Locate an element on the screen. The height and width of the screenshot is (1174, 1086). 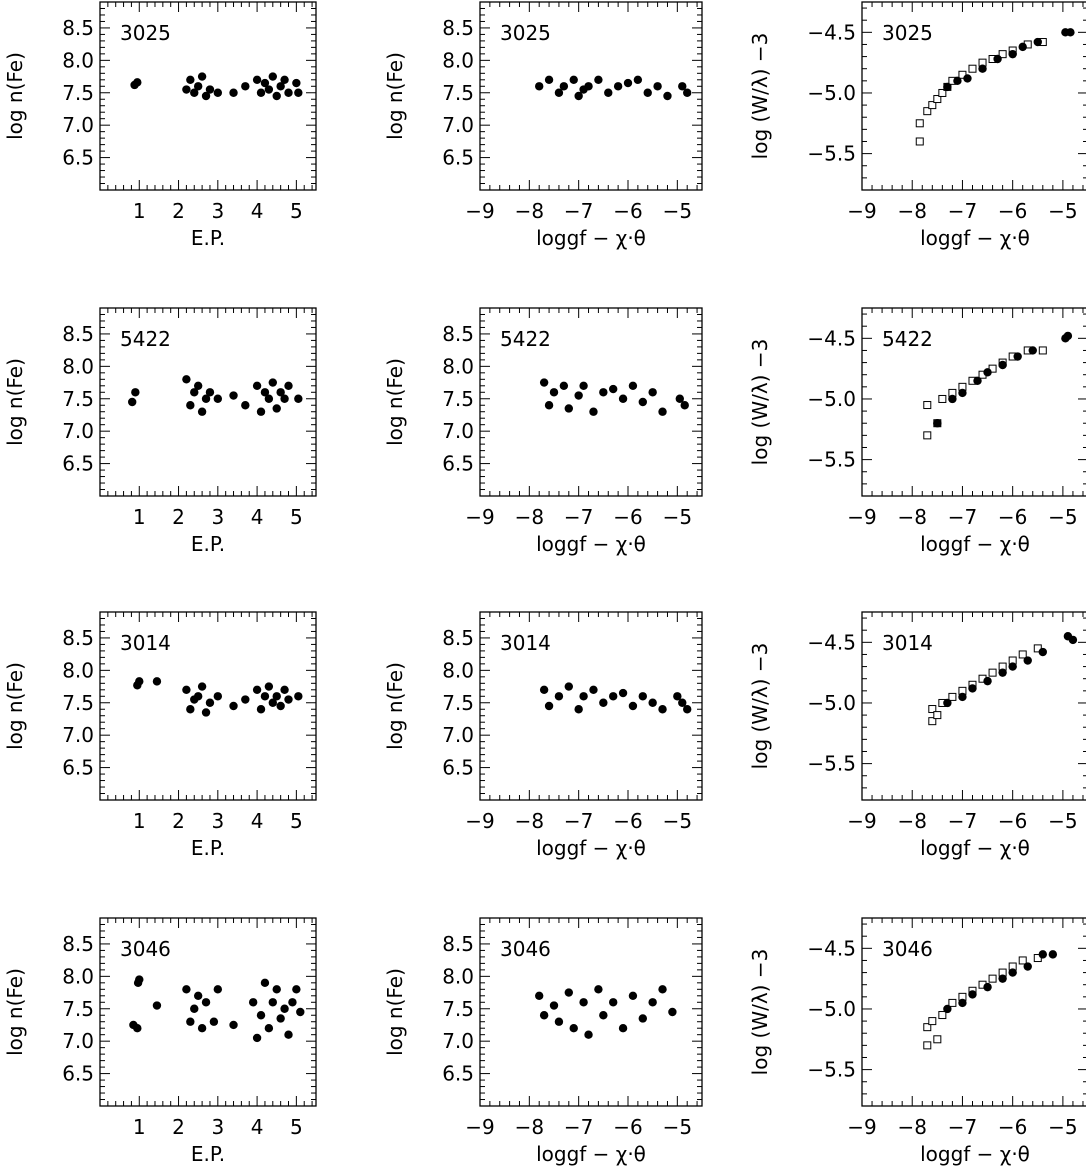
x-tick-label: 1 is located at coordinates (139, 821).